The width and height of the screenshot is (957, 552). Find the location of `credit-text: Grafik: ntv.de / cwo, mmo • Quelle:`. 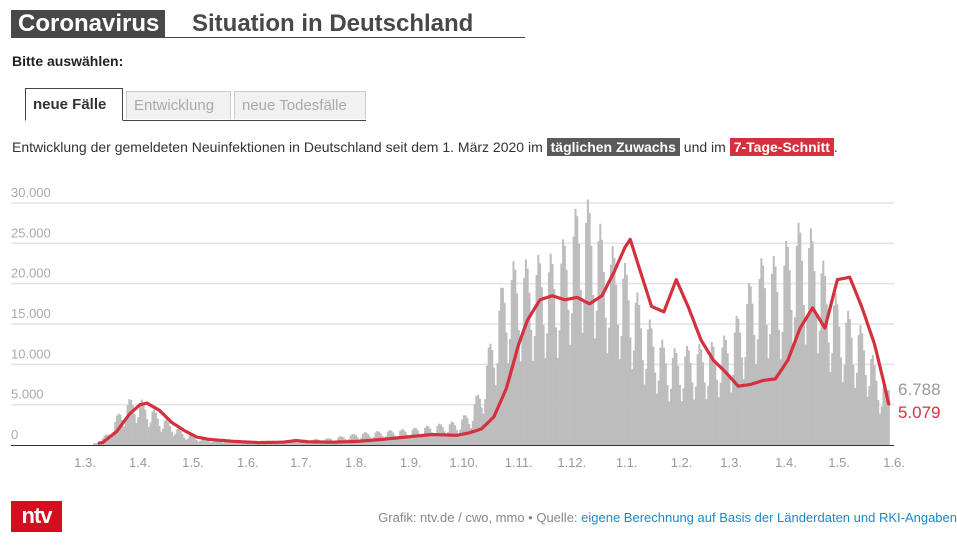

credit-text: Grafik: ntv.de / cwo, mmo • Quelle: is located at coordinates (478, 517).